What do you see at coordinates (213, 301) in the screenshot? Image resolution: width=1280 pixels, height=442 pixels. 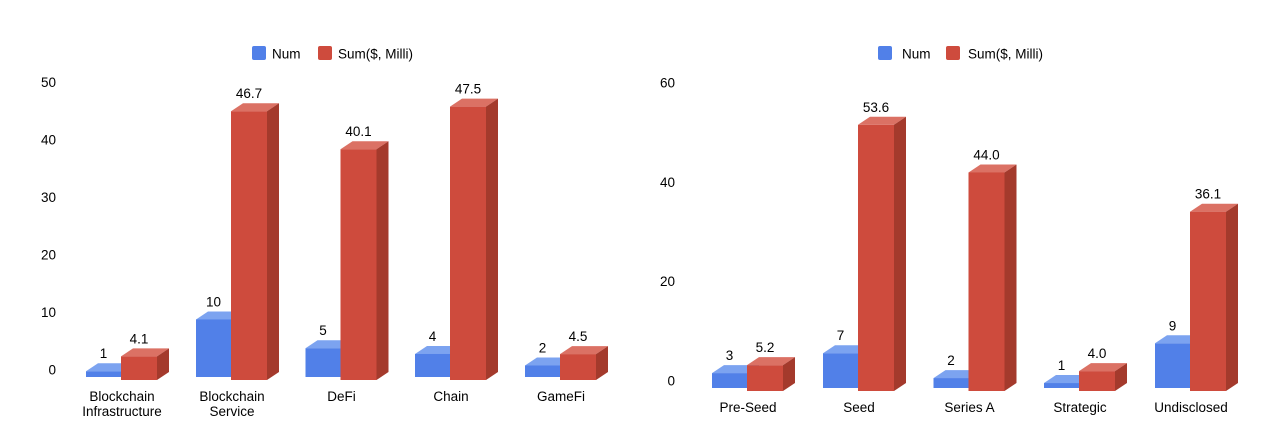 I see `value-label-num: 10` at bounding box center [213, 301].